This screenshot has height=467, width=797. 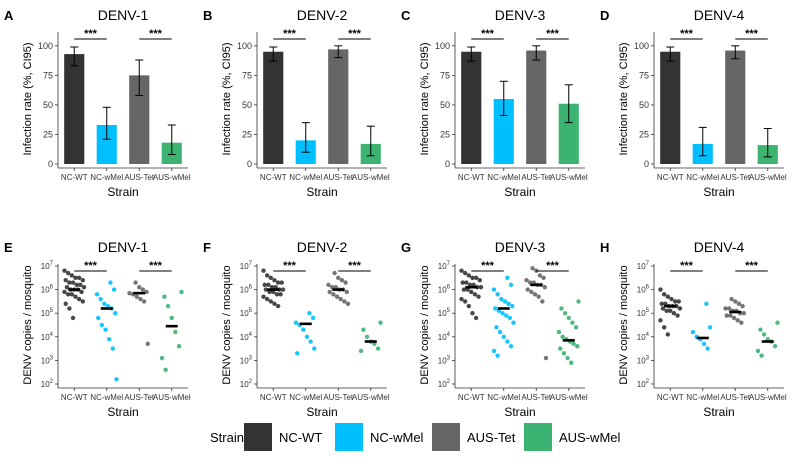 I want to click on y-tick-exponent: 3, so click(x=52, y=358).